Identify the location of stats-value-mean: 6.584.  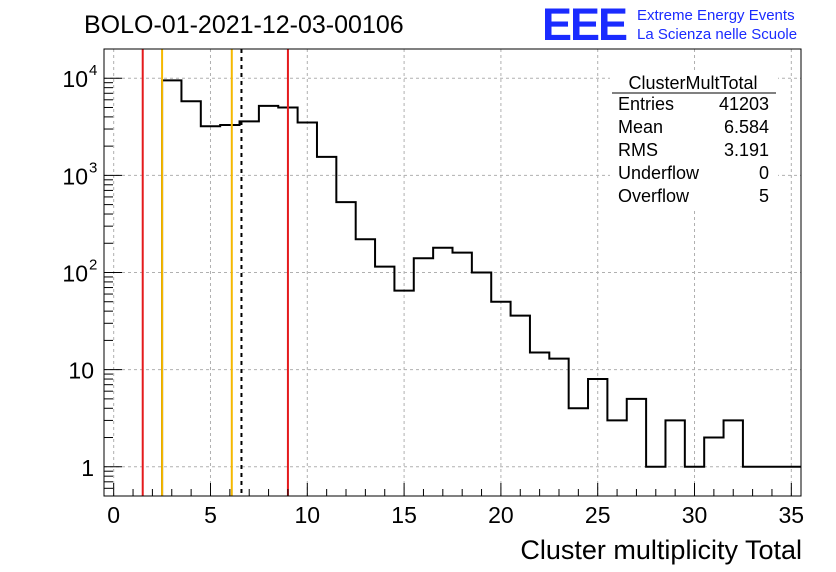
(746, 127).